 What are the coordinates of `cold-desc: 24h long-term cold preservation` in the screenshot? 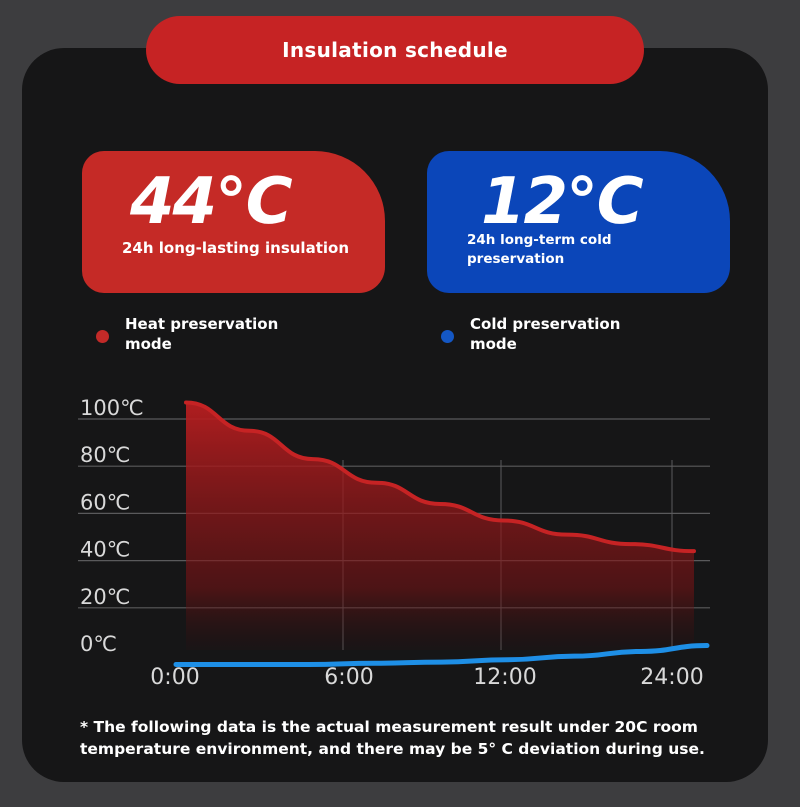 It's located at (539, 249).